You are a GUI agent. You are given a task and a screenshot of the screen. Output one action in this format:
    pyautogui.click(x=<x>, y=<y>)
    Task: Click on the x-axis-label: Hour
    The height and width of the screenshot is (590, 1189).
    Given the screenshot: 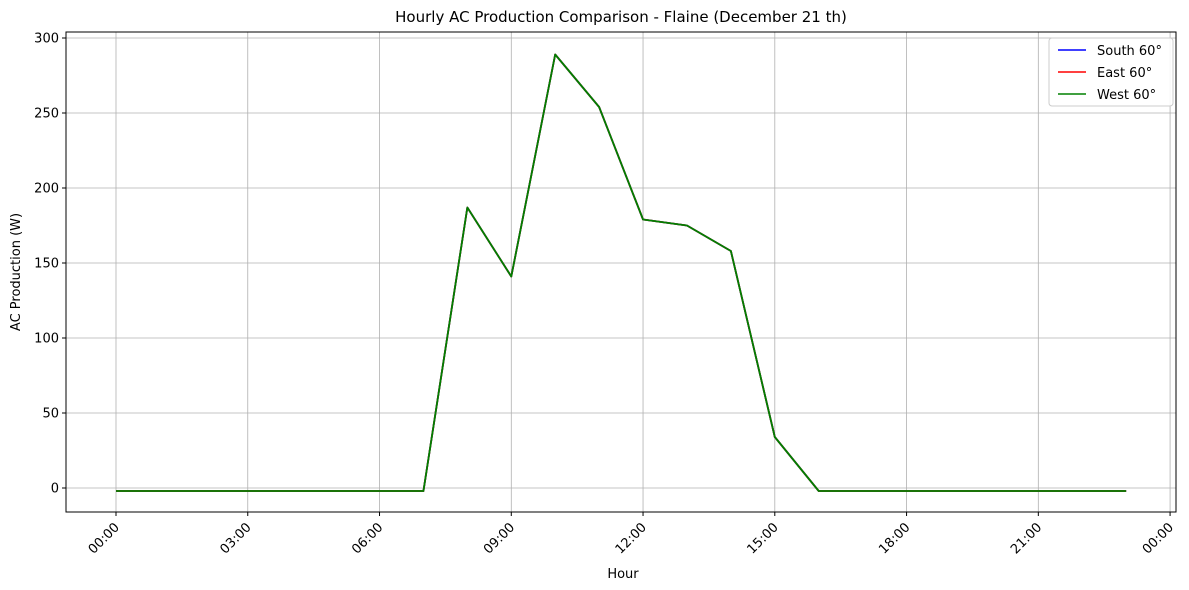 What is the action you would take?
    pyautogui.click(x=623, y=574)
    